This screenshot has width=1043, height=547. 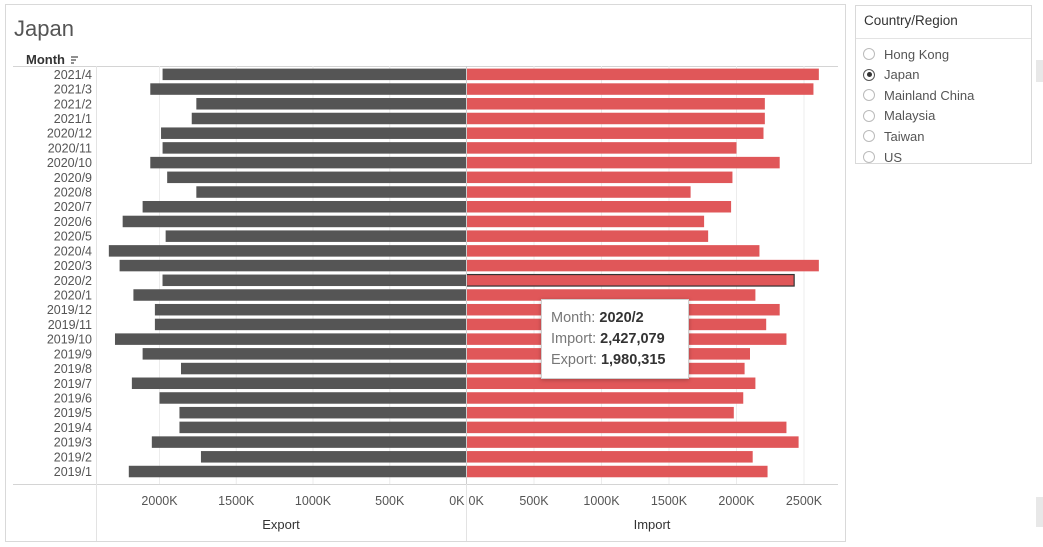 What do you see at coordinates (601, 501) in the screenshot?
I see `import-tick-label: 1000K` at bounding box center [601, 501].